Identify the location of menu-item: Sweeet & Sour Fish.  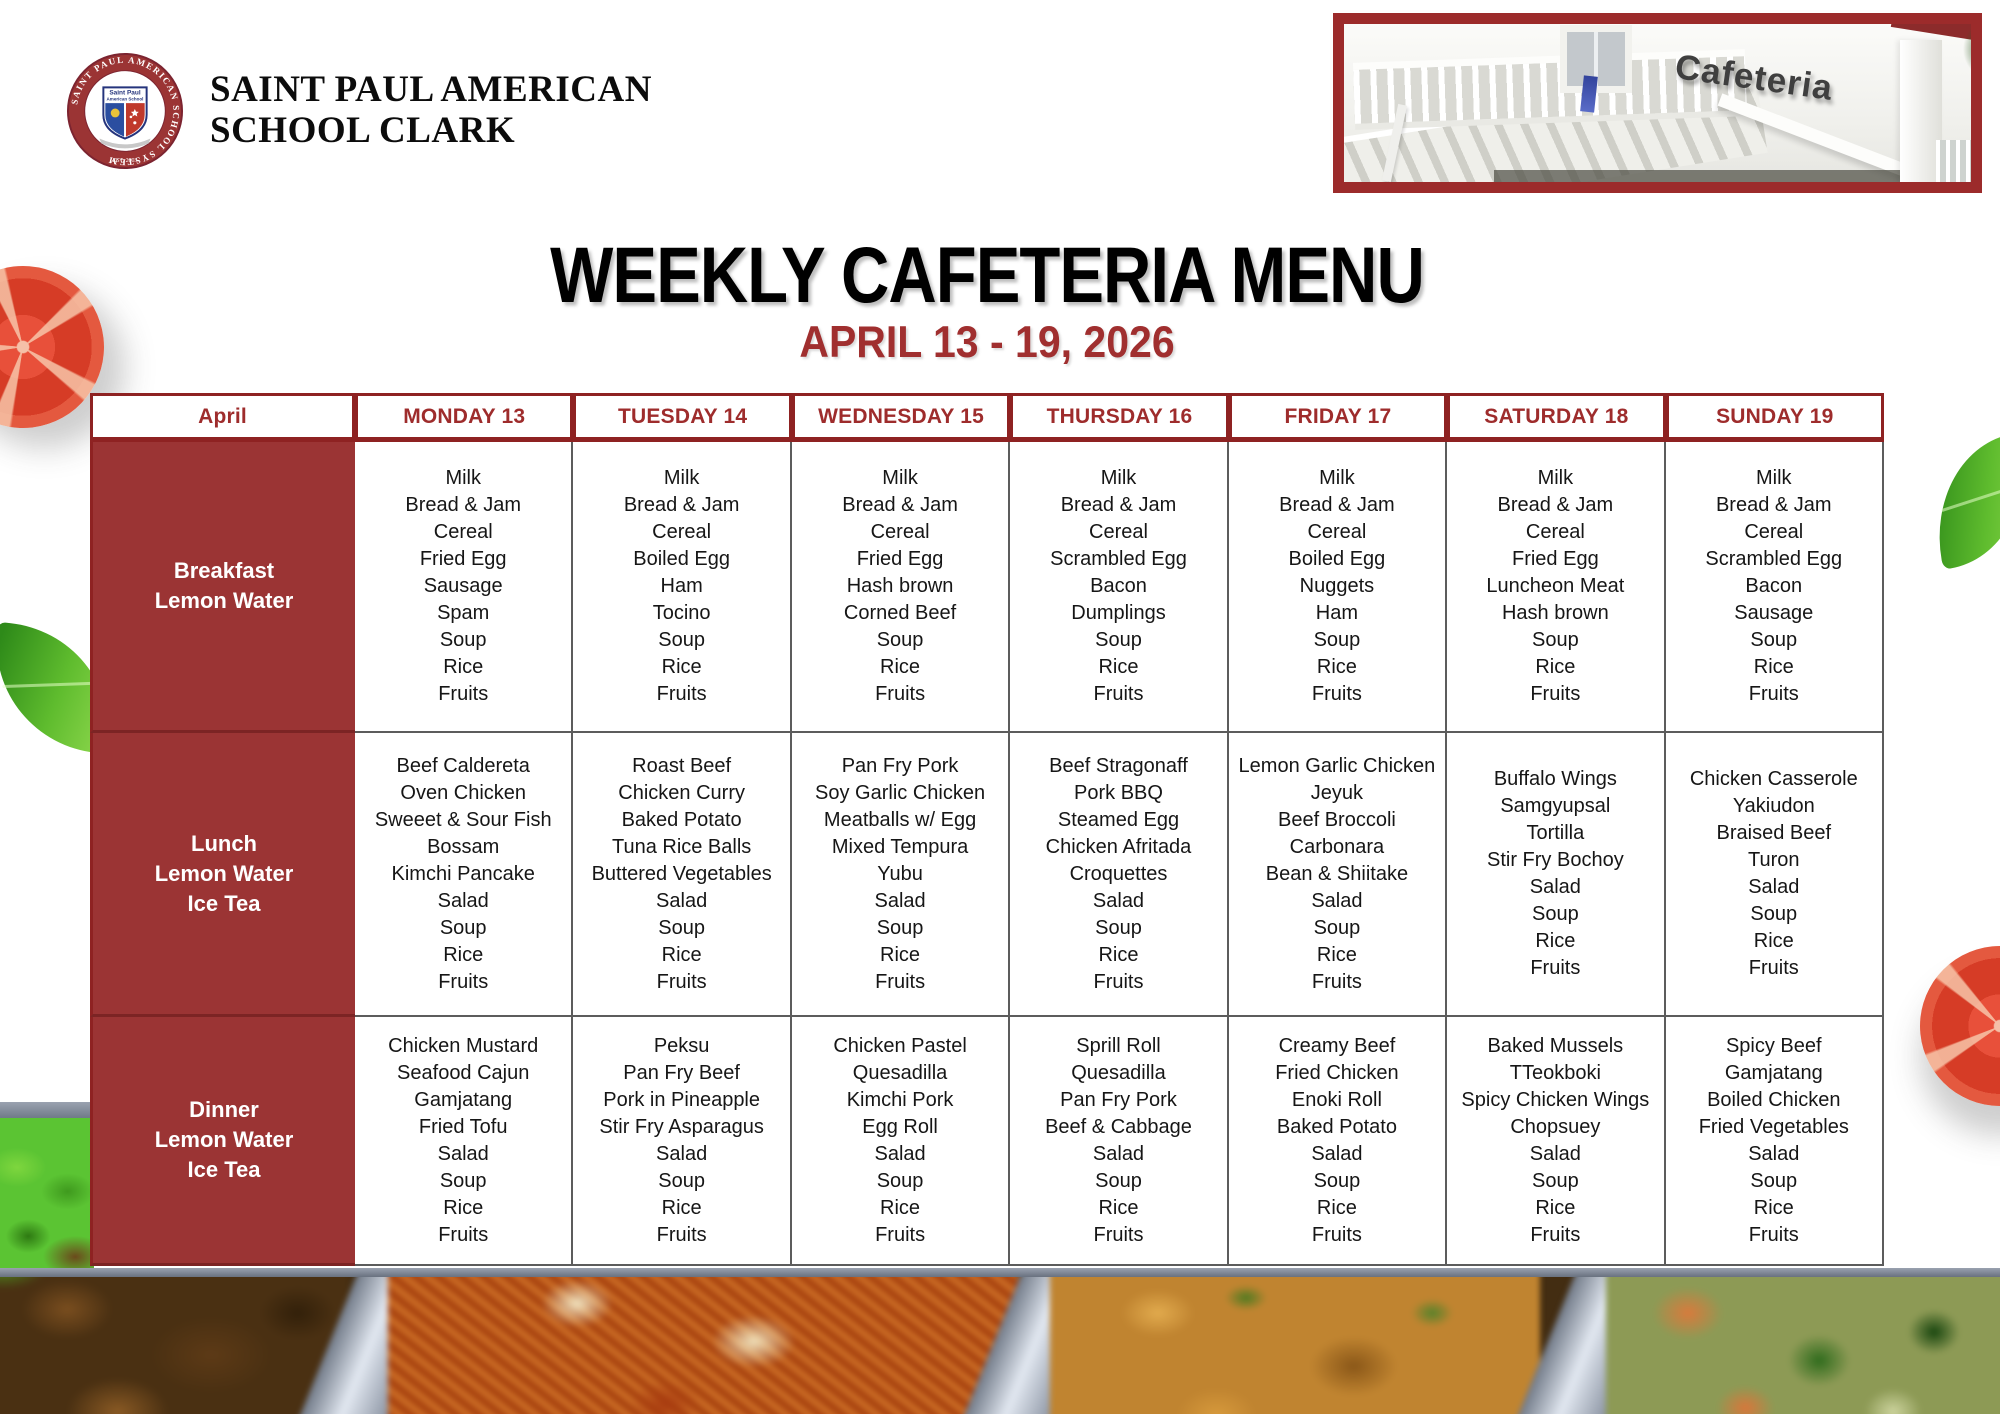
(463, 819).